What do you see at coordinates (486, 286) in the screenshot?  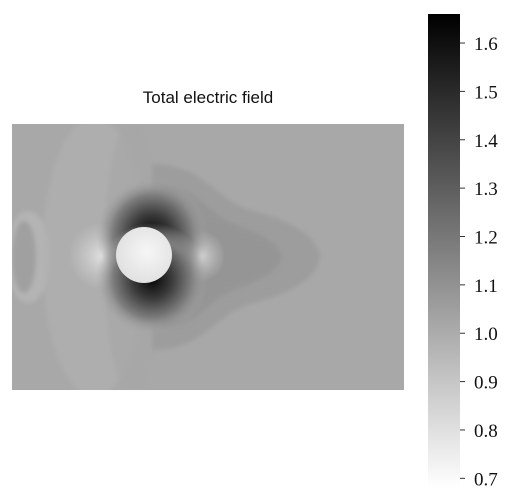 I see `colorbar-tick-label: 1.1` at bounding box center [486, 286].